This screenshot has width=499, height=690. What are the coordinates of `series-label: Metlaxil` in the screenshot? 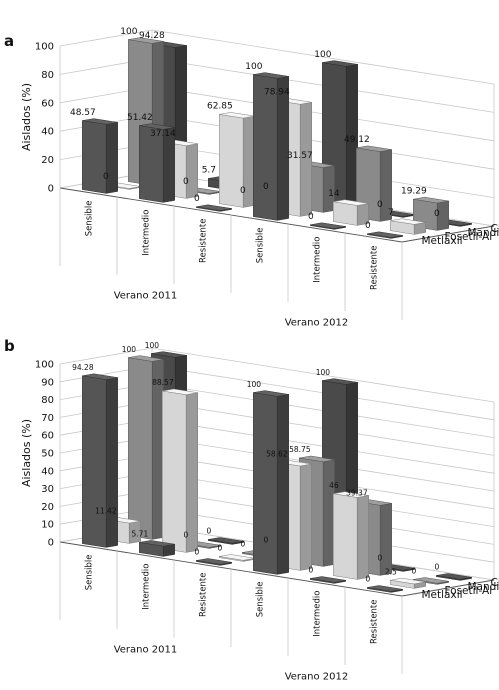 It's located at (442, 241).